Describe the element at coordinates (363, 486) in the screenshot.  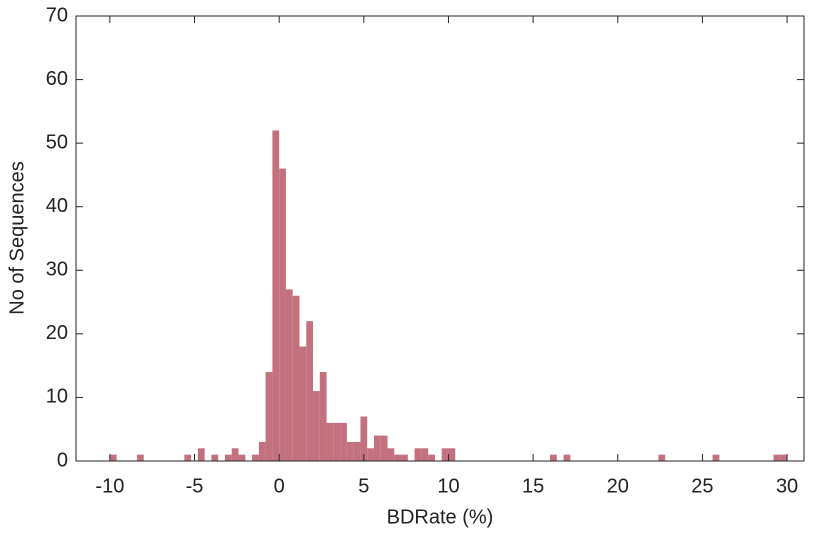
I see `x-tick-label: 5` at that location.